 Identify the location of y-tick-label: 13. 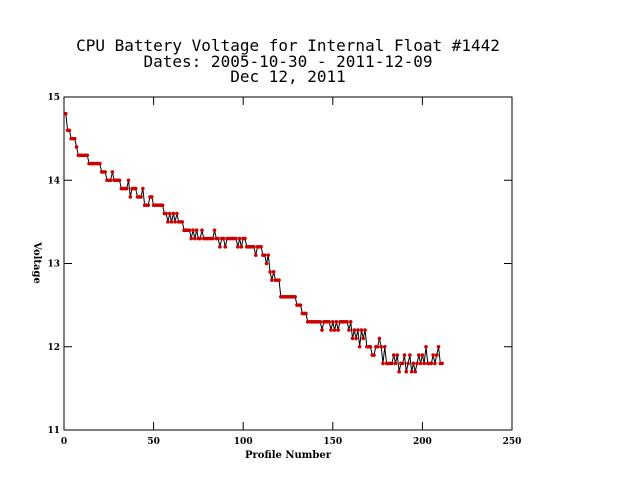
(53, 265).